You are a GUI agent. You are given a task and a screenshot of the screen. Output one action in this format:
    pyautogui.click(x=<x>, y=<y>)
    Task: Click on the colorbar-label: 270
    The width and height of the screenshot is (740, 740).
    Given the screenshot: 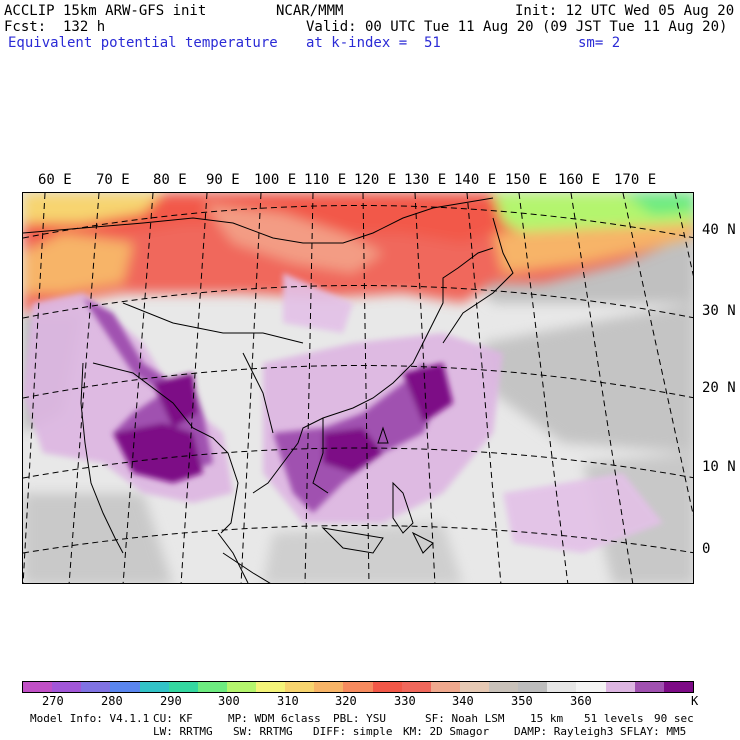 What is the action you would take?
    pyautogui.click(x=53, y=701)
    